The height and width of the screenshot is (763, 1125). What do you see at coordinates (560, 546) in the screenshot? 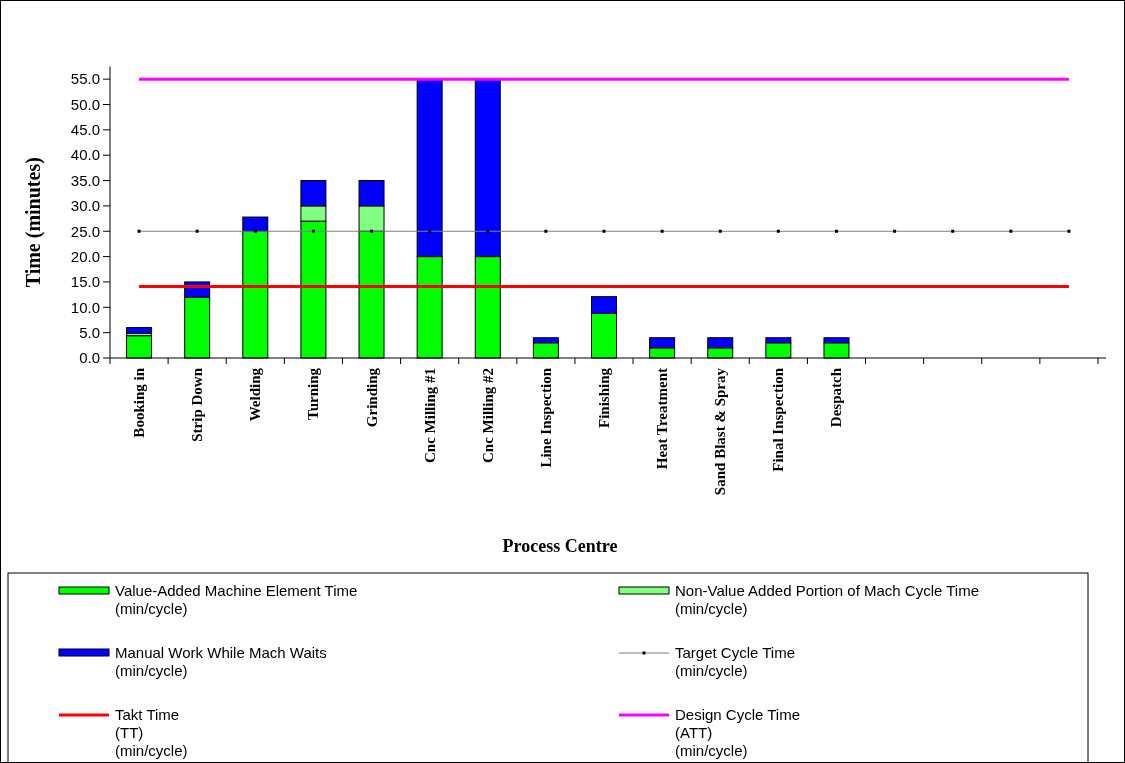
I see `x-axis-title: Process Centre` at bounding box center [560, 546].